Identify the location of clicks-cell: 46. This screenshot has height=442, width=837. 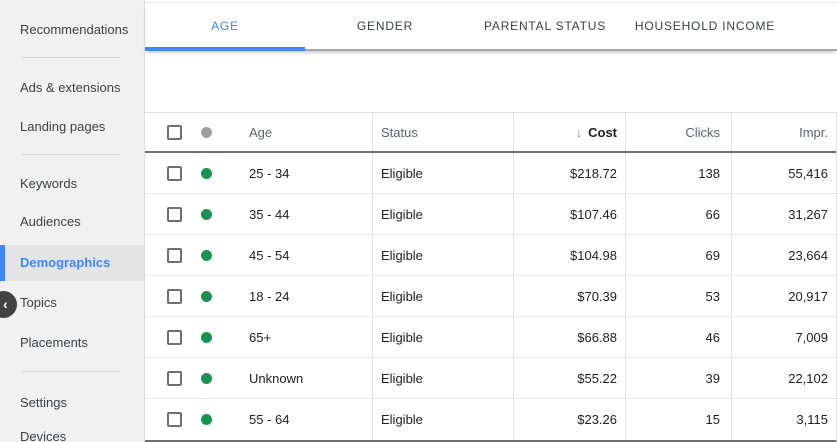
(712, 337).